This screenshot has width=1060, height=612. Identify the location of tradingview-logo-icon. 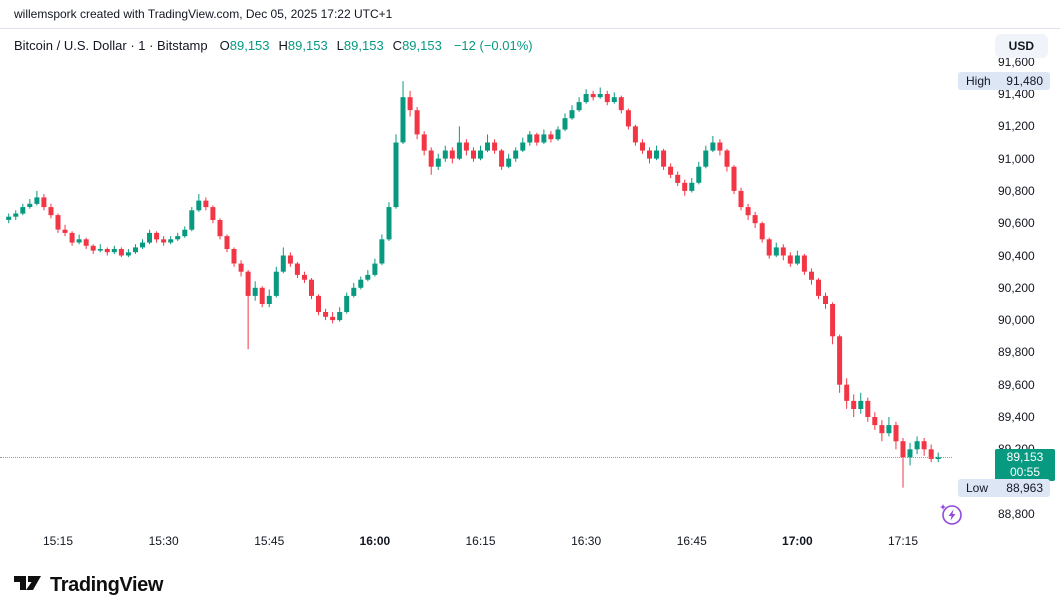
(28, 585).